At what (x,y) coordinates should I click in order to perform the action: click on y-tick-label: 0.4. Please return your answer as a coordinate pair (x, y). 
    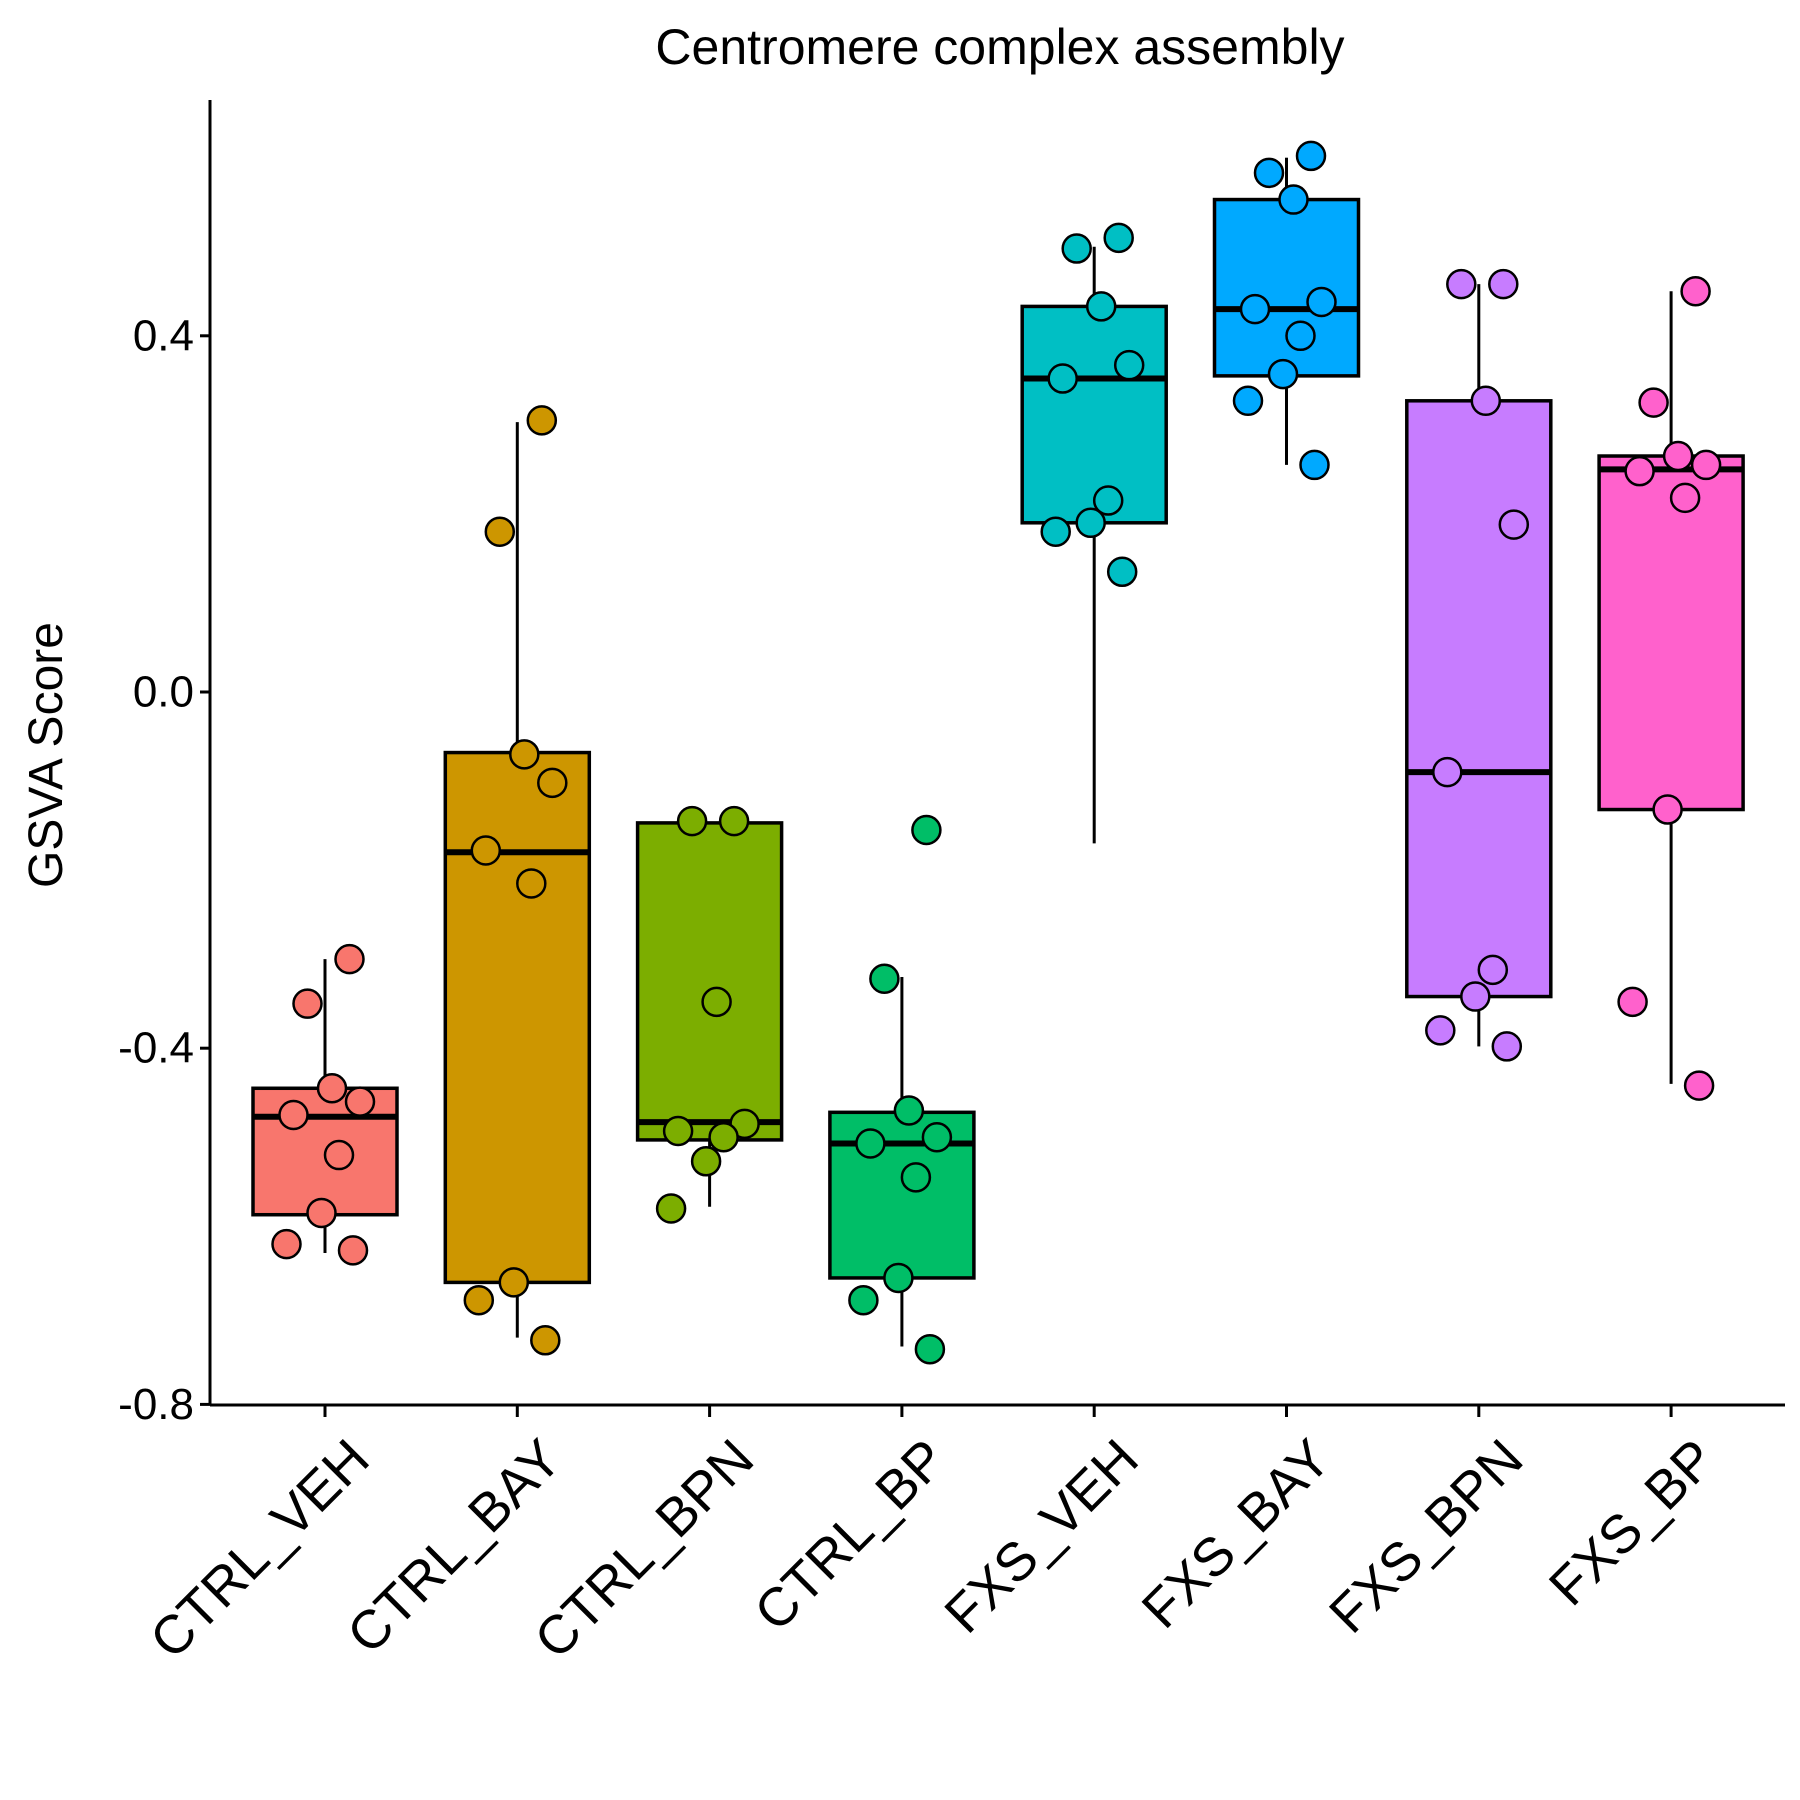
    Looking at the image, I should click on (163, 335).